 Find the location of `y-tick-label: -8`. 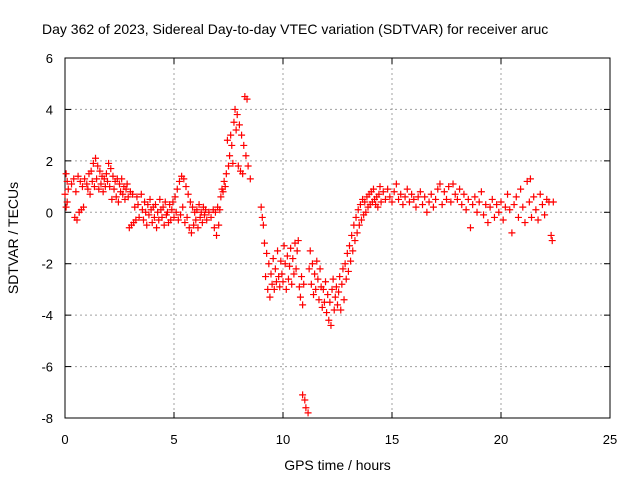

y-tick-label: -8 is located at coordinates (47, 418).